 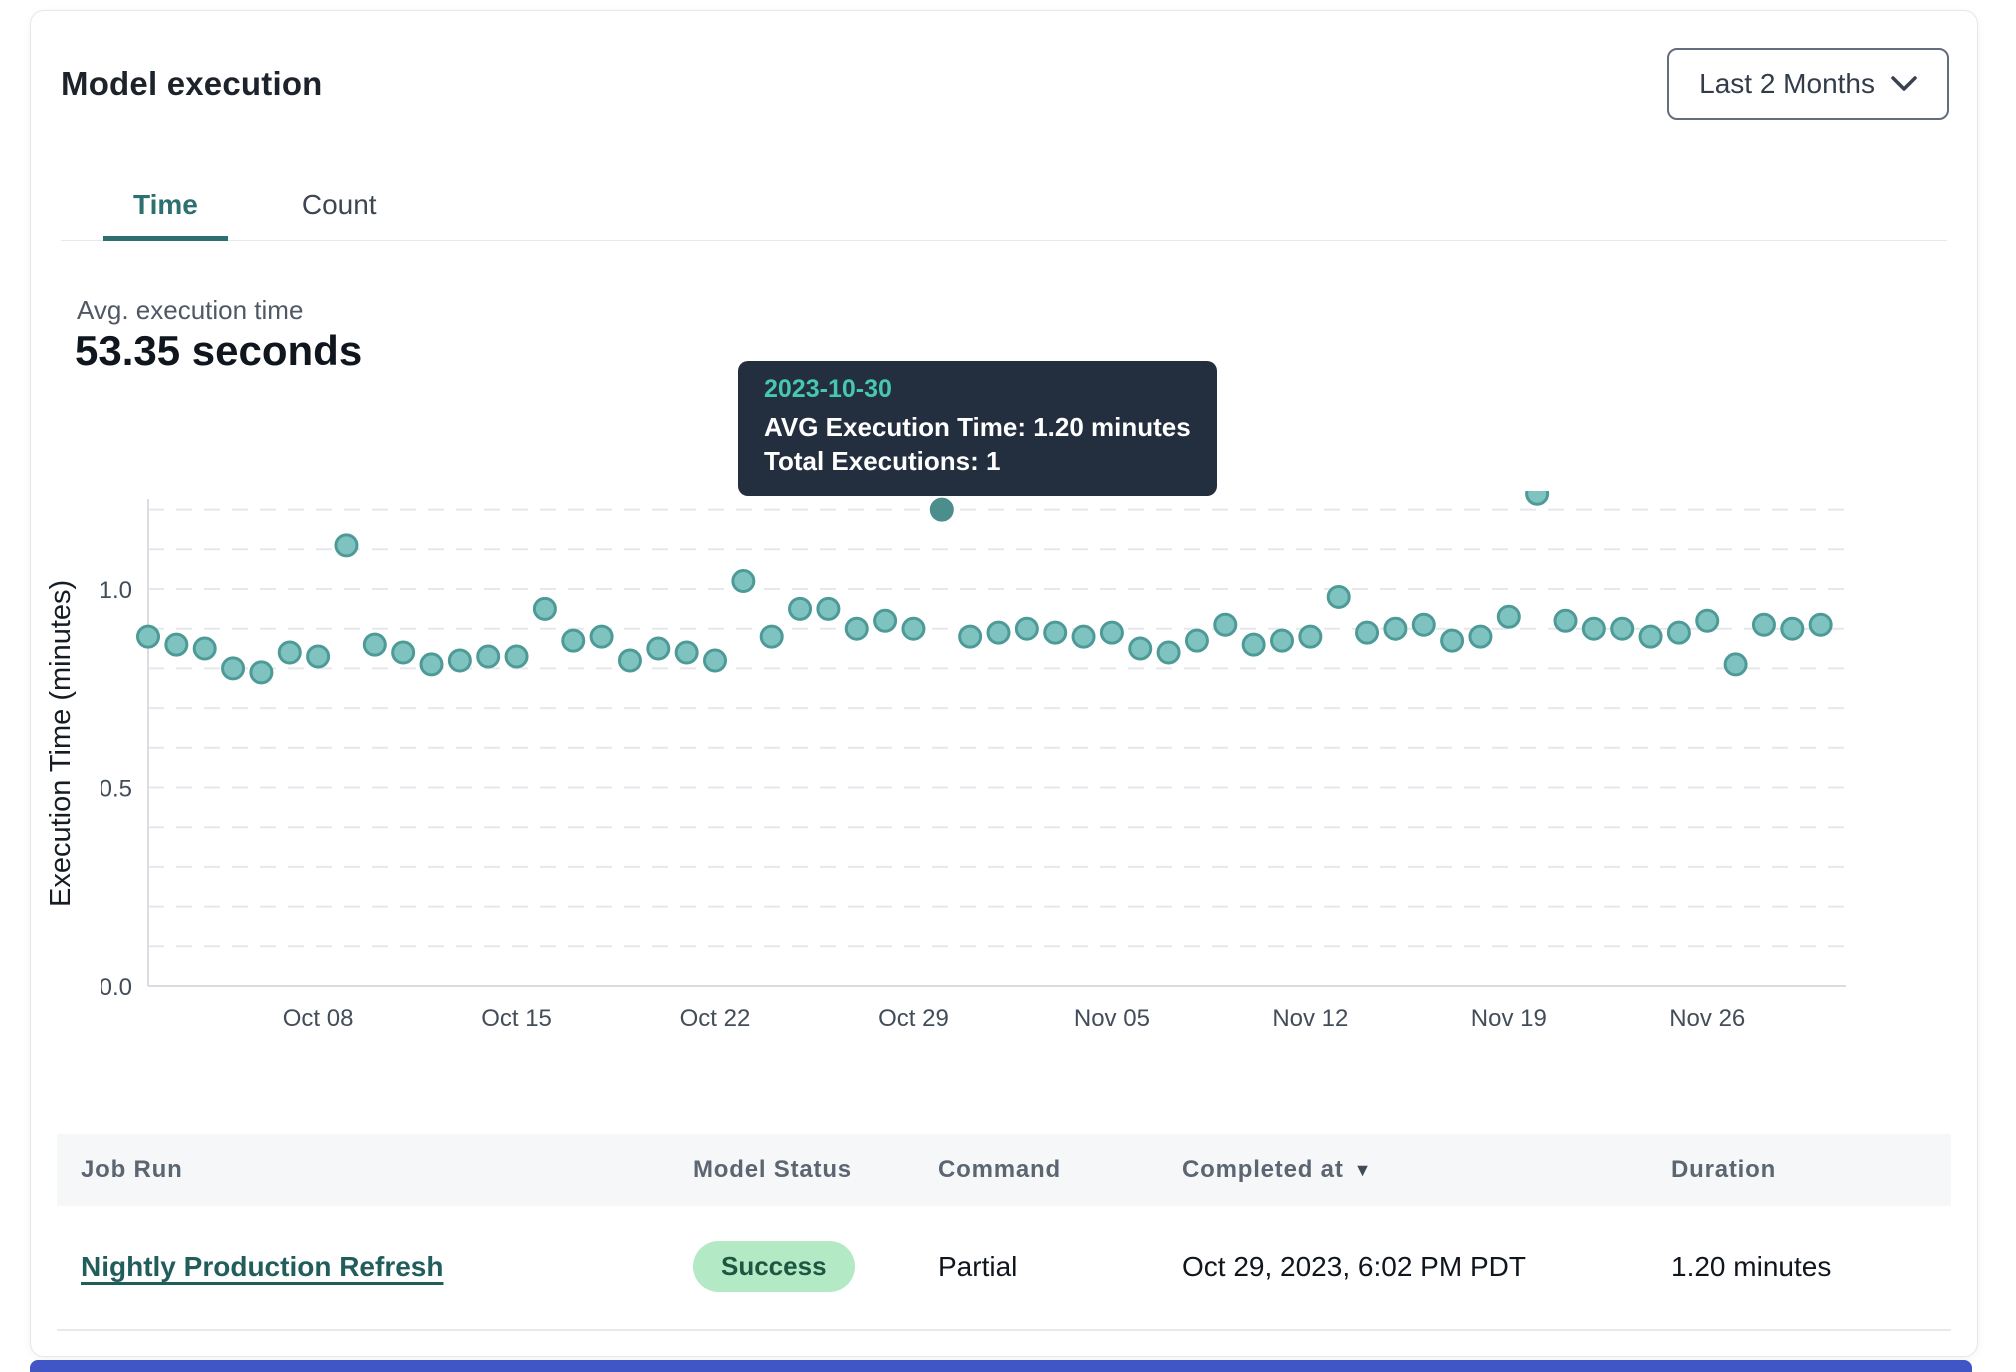 What do you see at coordinates (977, 427) in the screenshot?
I see `tooltip-avg-line: AVG Execution Time: 1.20 minutes` at bounding box center [977, 427].